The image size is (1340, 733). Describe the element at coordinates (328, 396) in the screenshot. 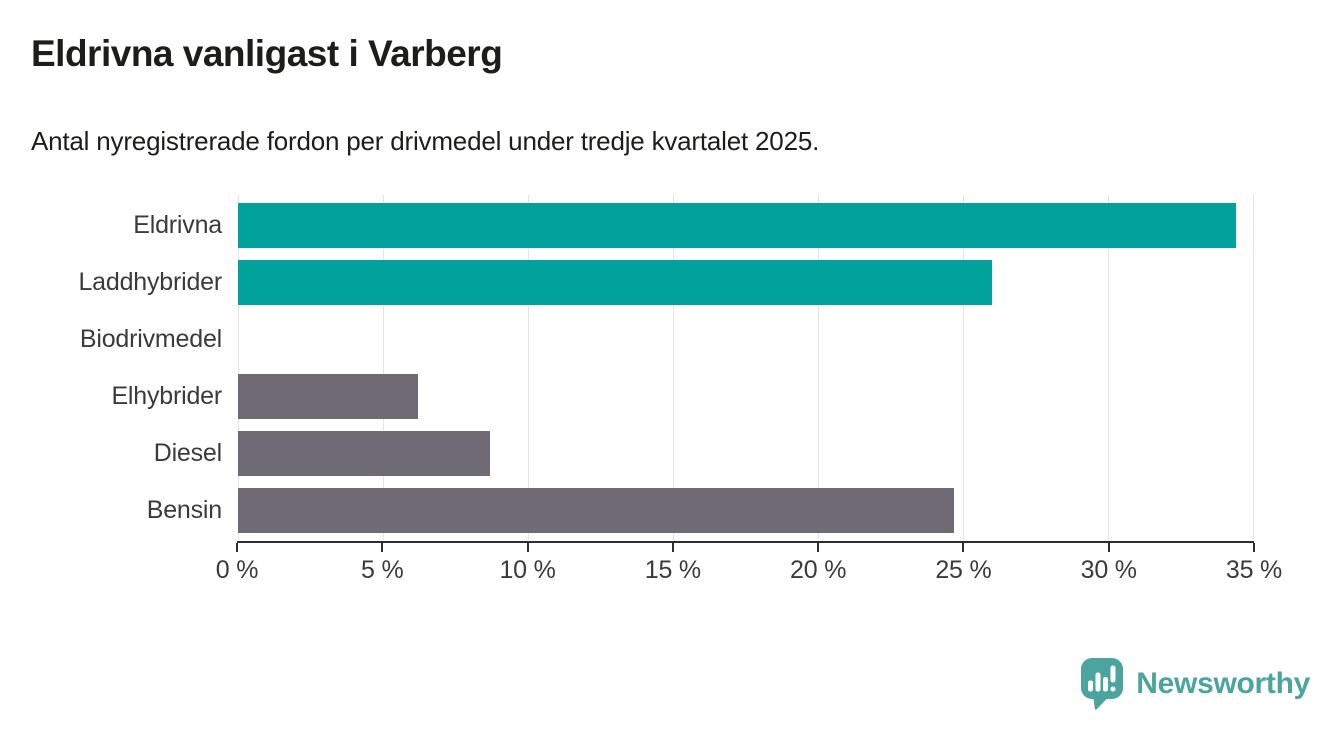

I see `bar-elhybrider` at that location.